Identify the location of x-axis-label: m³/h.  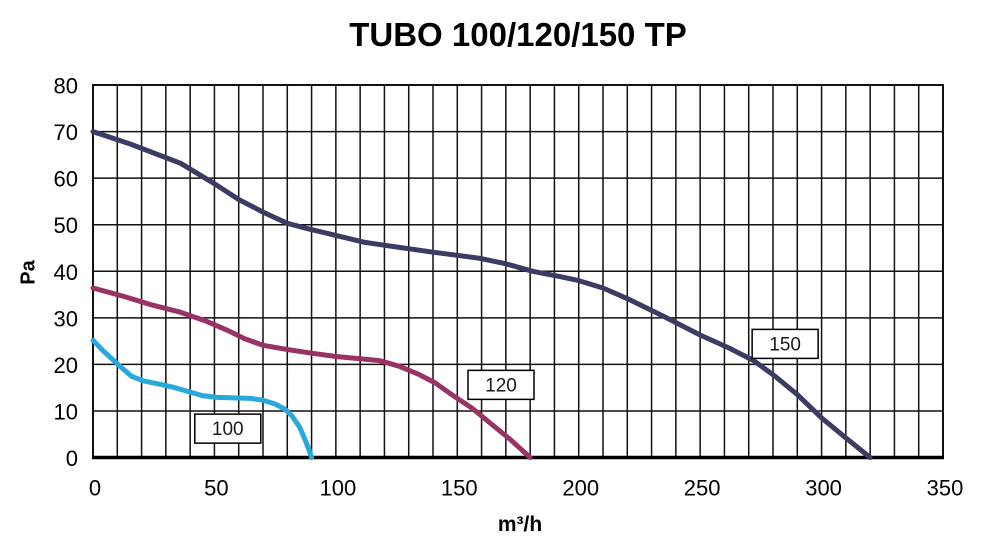
(520, 524).